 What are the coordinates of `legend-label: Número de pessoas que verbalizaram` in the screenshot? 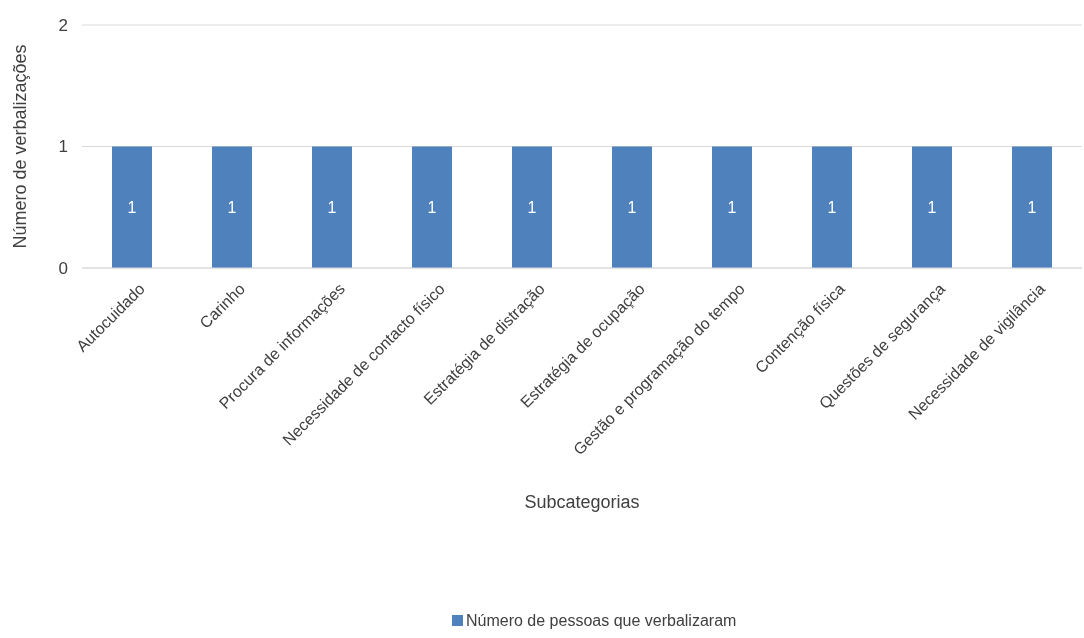 It's located at (601, 620).